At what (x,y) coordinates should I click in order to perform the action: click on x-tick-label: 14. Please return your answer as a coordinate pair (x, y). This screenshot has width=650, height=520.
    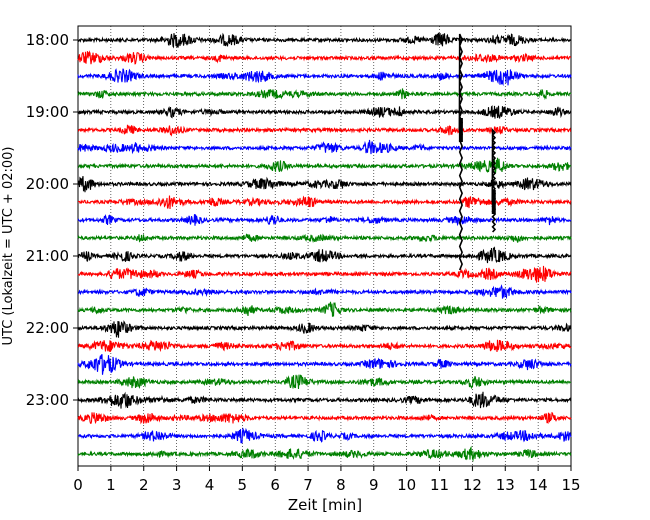
    Looking at the image, I should click on (538, 485).